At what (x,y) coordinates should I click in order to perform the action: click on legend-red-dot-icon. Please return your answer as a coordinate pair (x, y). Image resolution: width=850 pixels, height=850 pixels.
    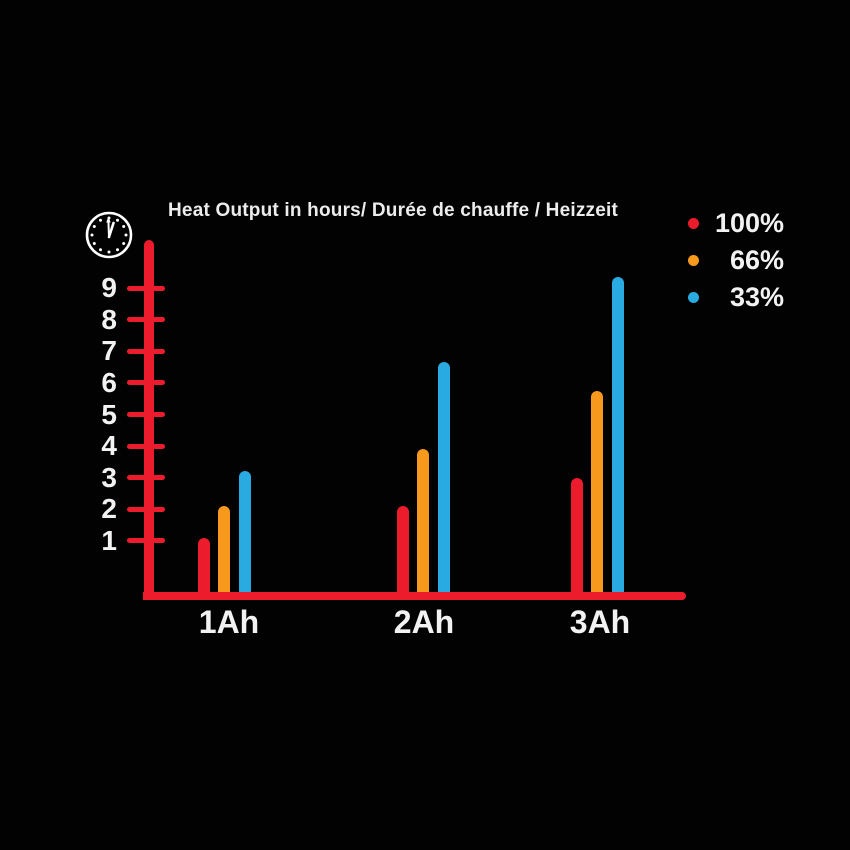
    Looking at the image, I should click on (693, 223).